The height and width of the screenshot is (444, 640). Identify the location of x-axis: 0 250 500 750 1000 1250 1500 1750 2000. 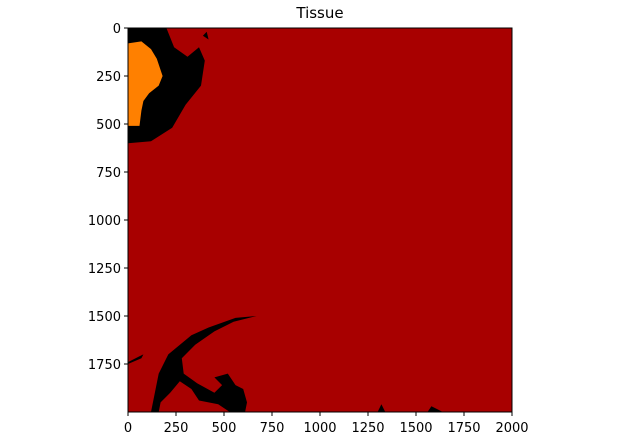
(326, 424).